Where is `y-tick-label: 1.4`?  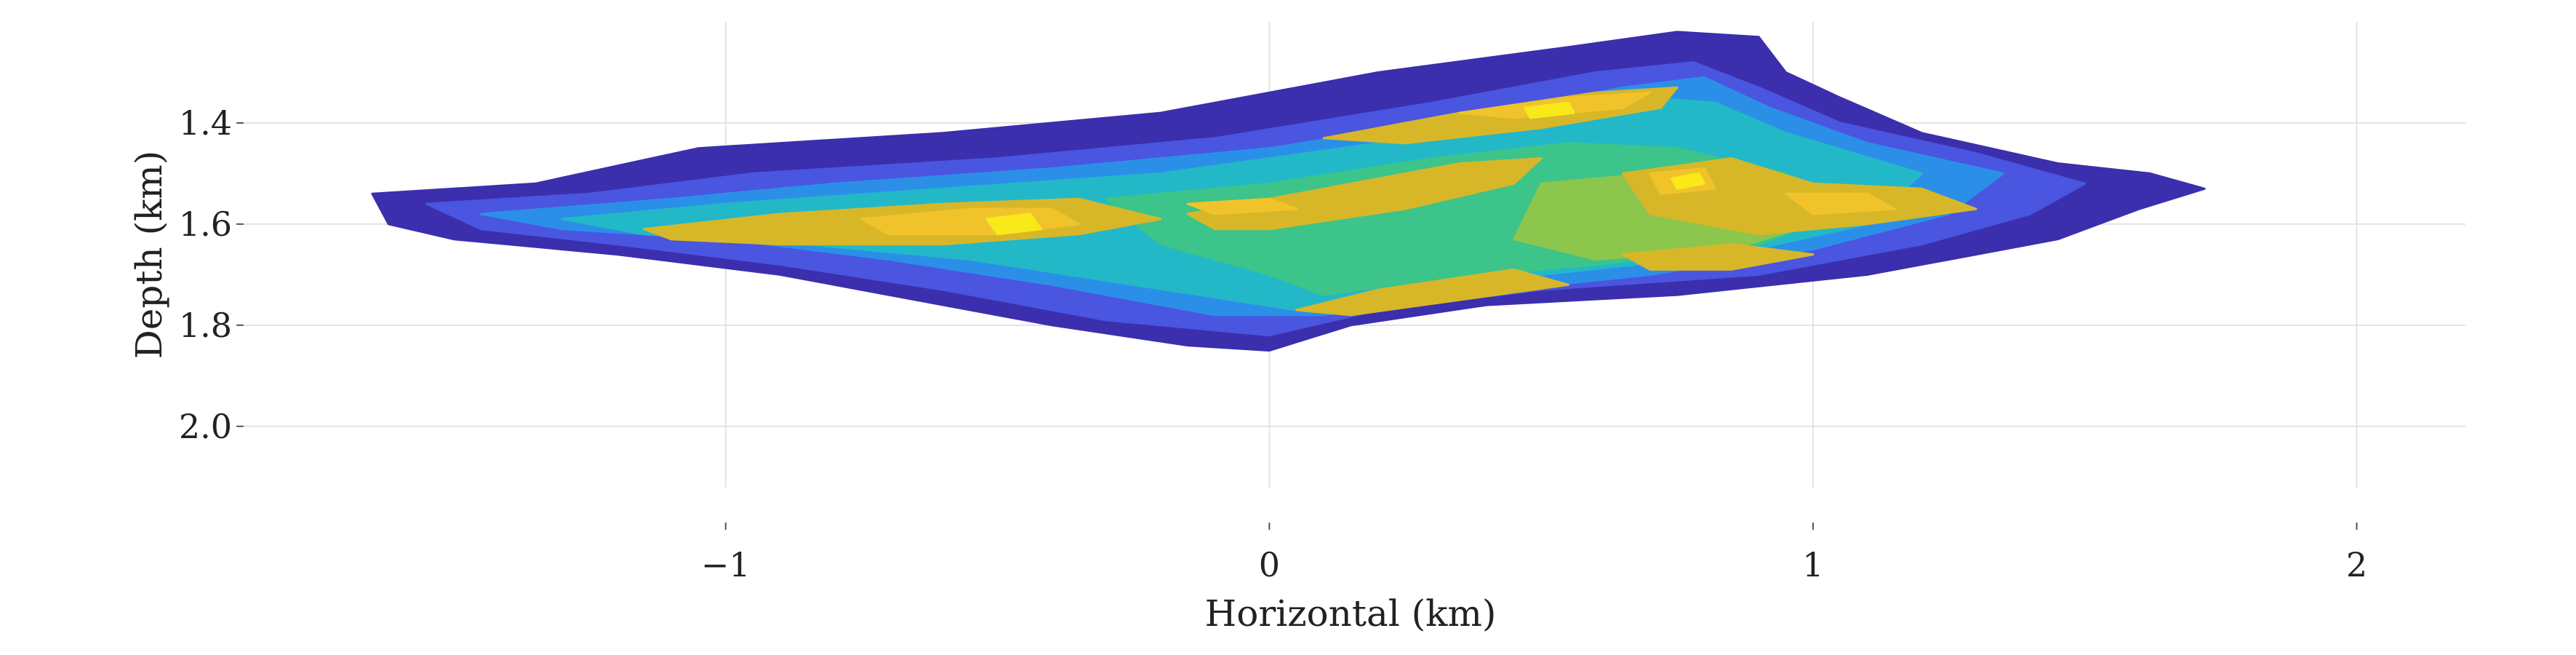
y-tick-label: 1.4 is located at coordinates (205, 123).